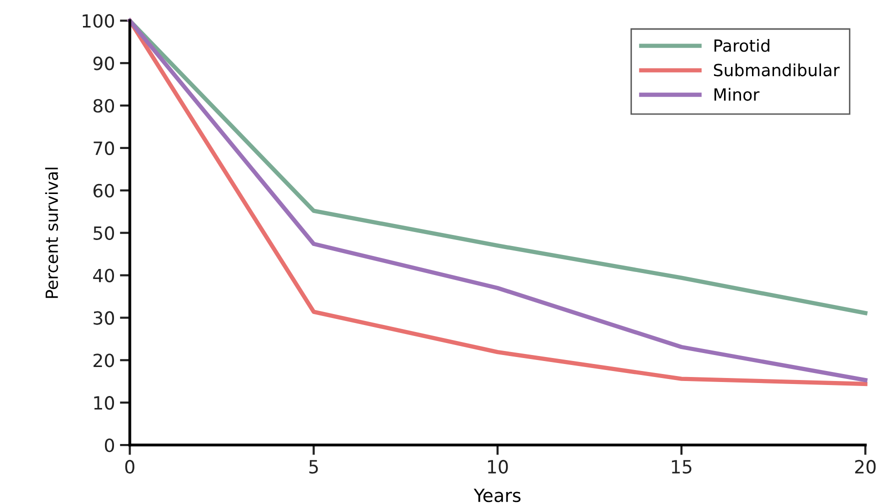  What do you see at coordinates (104, 191) in the screenshot?
I see `y-tick-label: 60` at bounding box center [104, 191].